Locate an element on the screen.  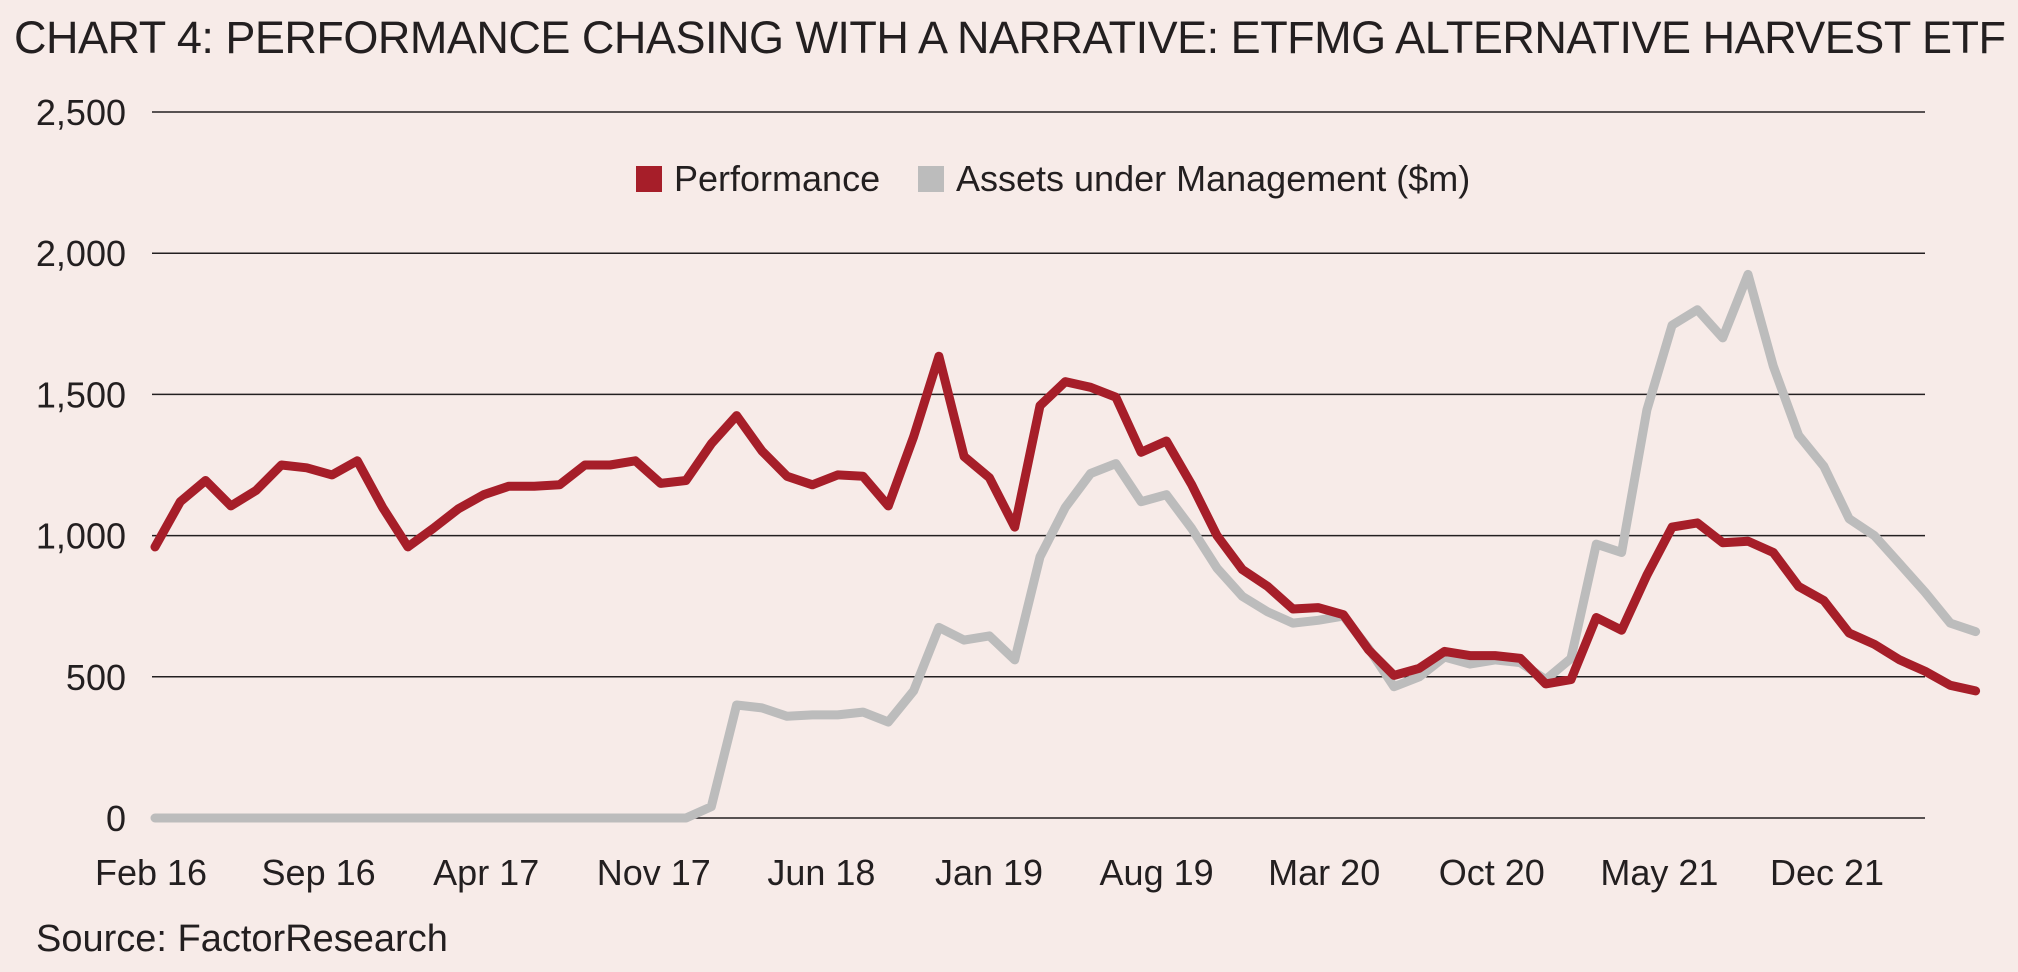
y-tick-label: 0 is located at coordinates (116, 818).